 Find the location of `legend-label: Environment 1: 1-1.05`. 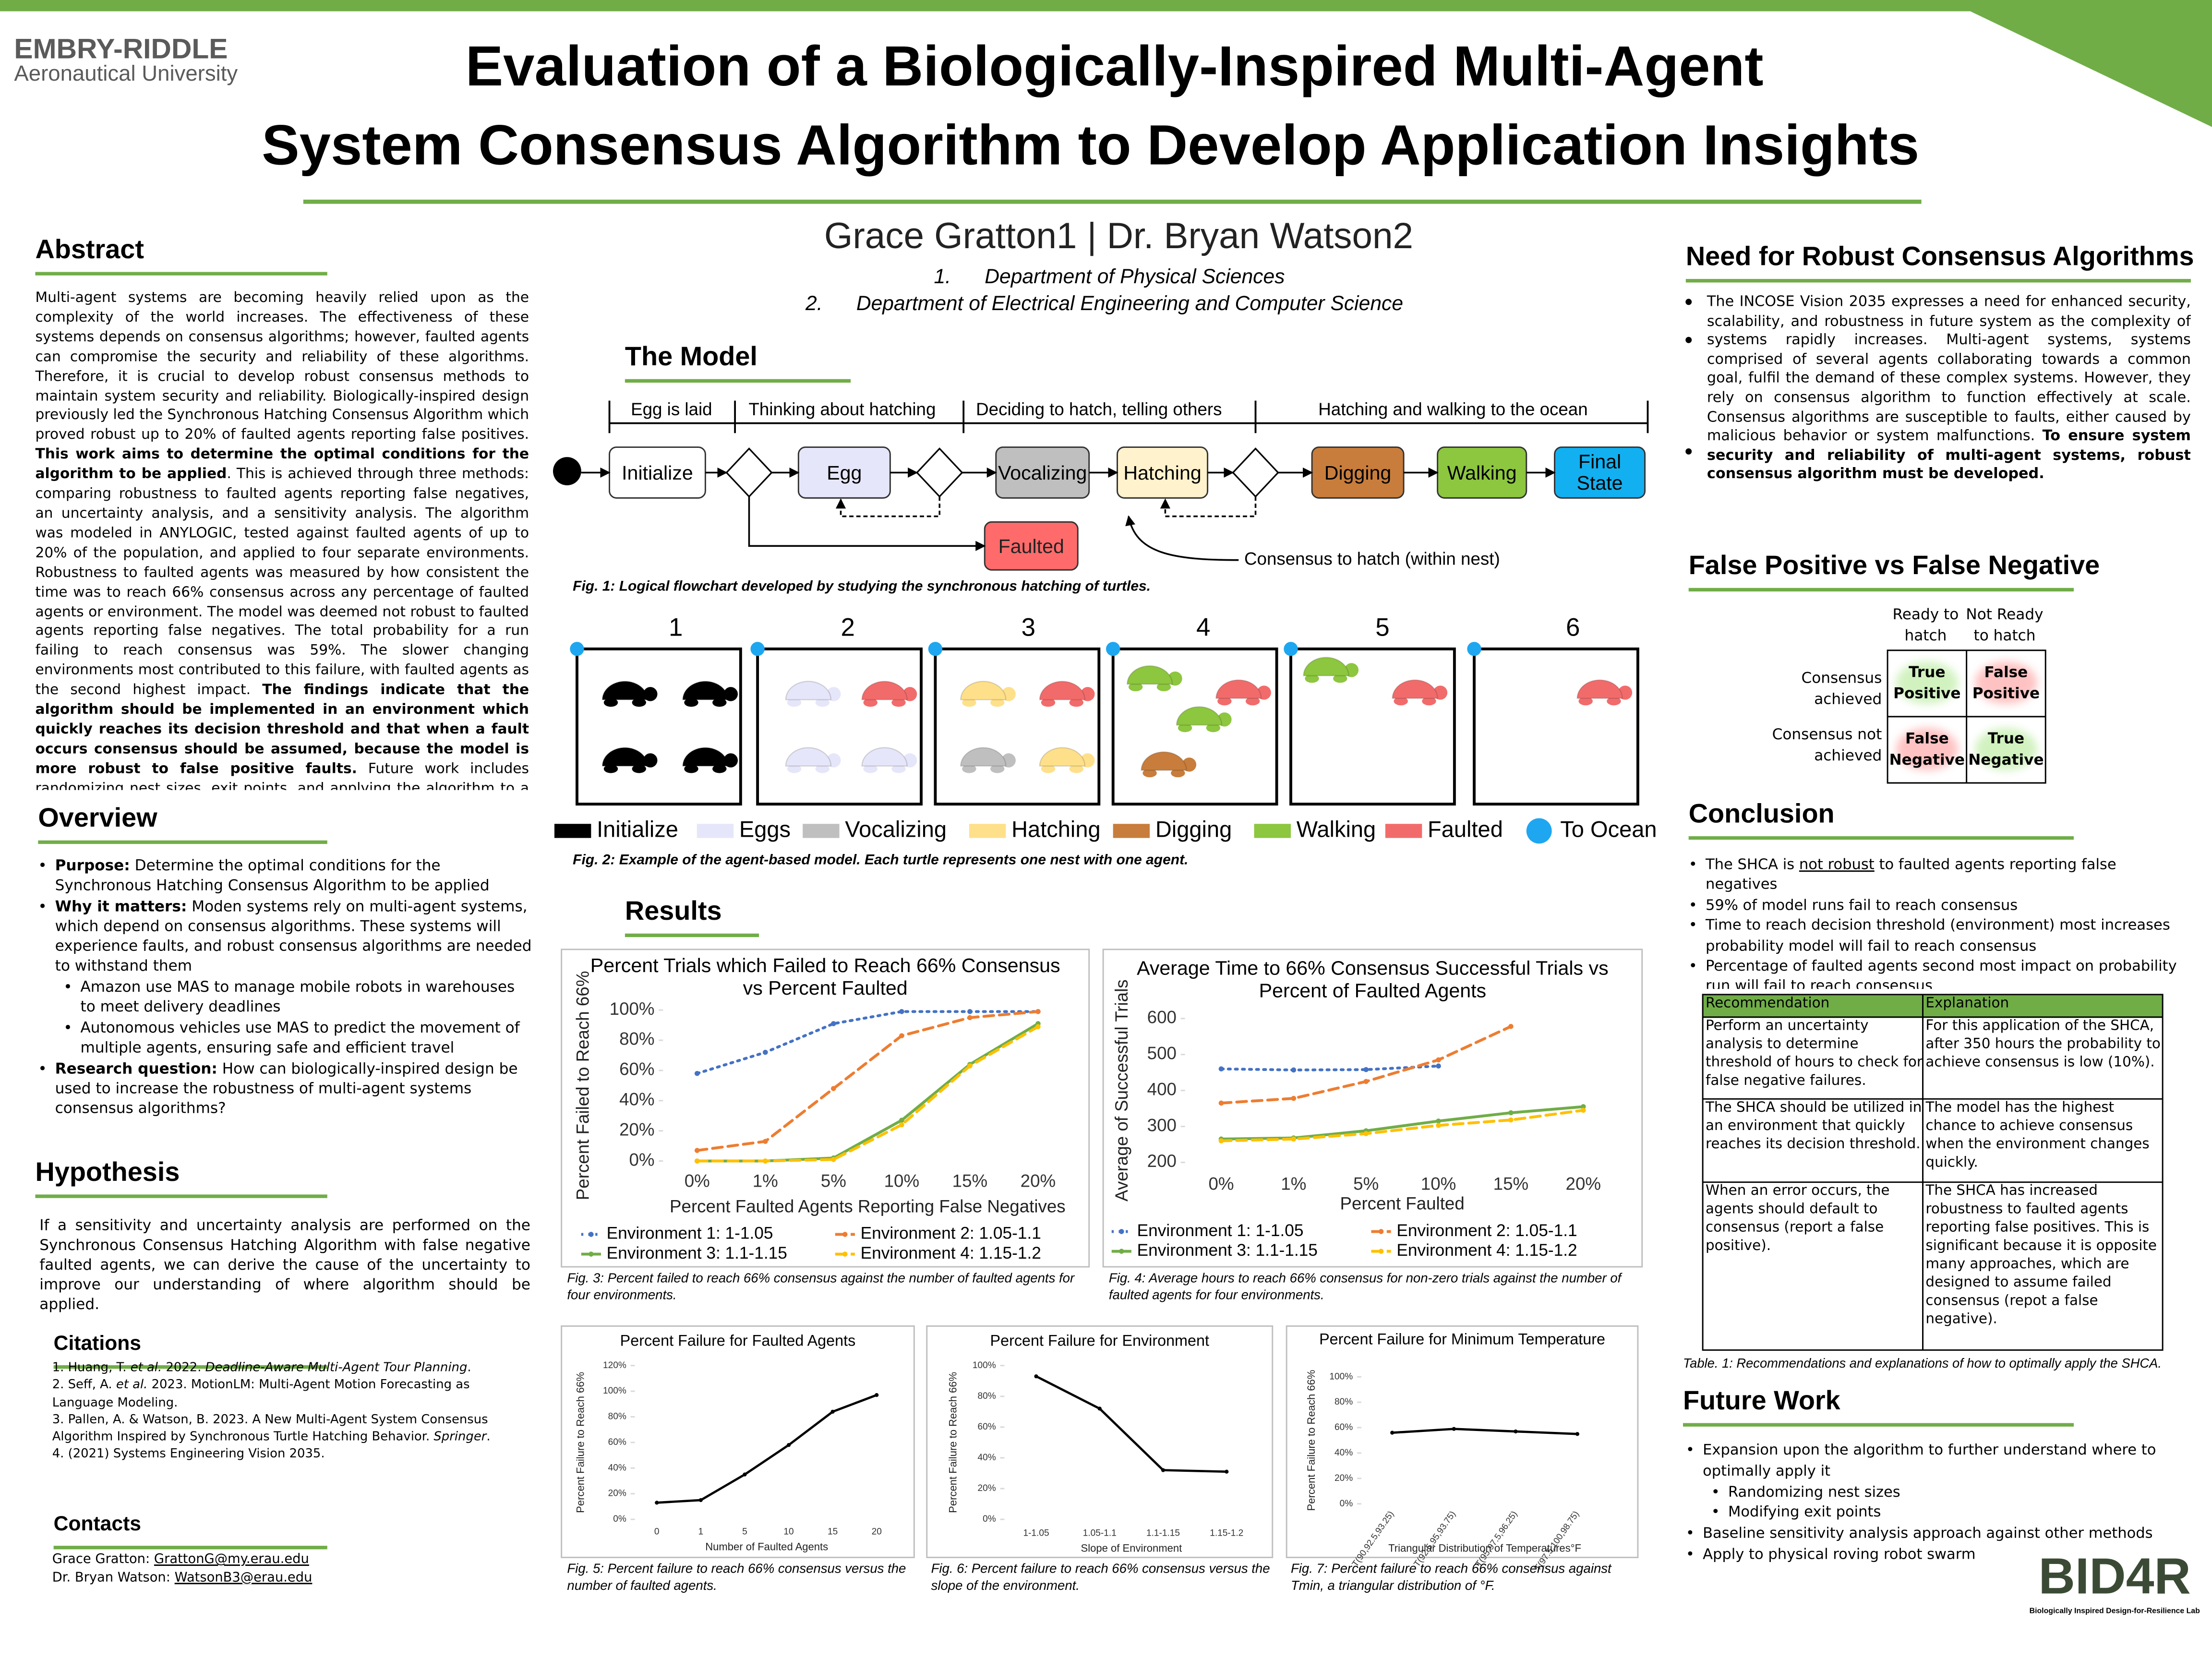

legend-label: Environment 1: 1-1.05 is located at coordinates (1220, 1230).